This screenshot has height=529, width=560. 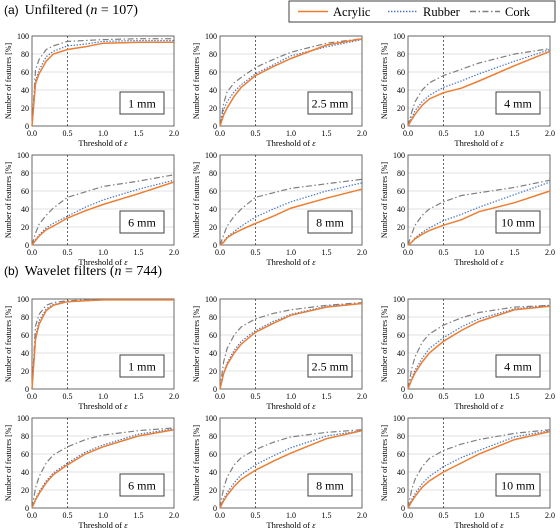 What do you see at coordinates (500, 12) in the screenshot?
I see `legend-item-cork: Cork` at bounding box center [500, 12].